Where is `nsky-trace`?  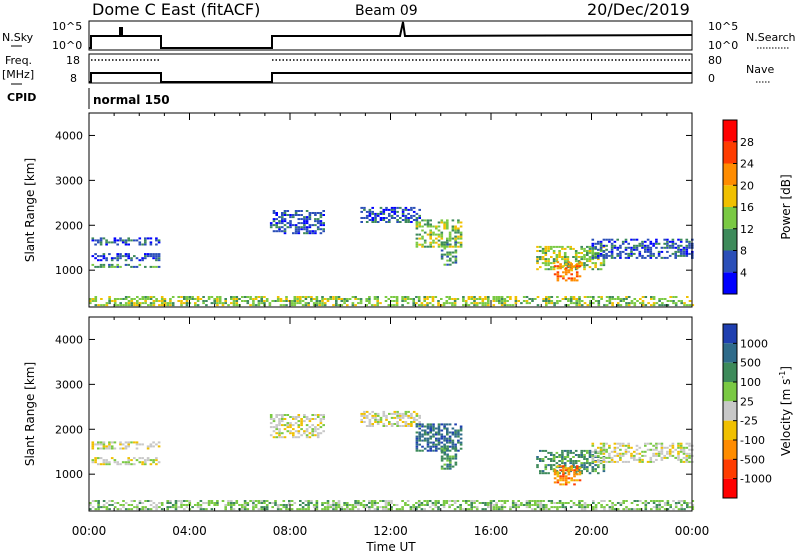 nsky-trace is located at coordinates (391, 35).